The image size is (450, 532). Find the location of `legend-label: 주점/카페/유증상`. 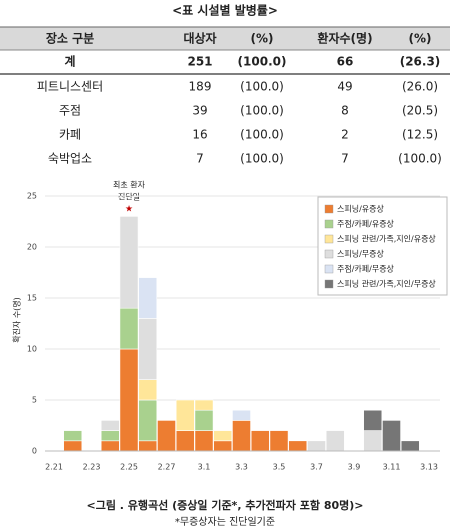

legend-label: 주점/카페/유증상 is located at coordinates (366, 224).